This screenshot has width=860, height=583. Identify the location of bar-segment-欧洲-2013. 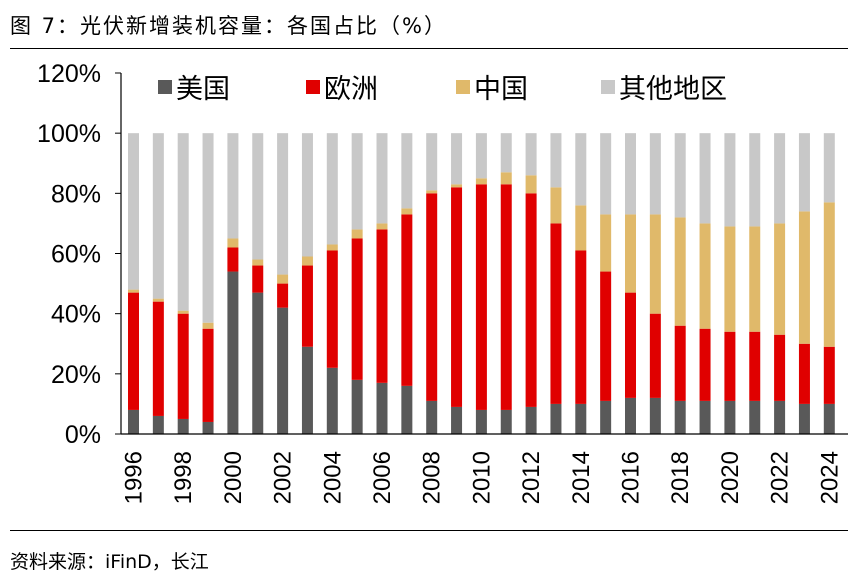
(556, 313).